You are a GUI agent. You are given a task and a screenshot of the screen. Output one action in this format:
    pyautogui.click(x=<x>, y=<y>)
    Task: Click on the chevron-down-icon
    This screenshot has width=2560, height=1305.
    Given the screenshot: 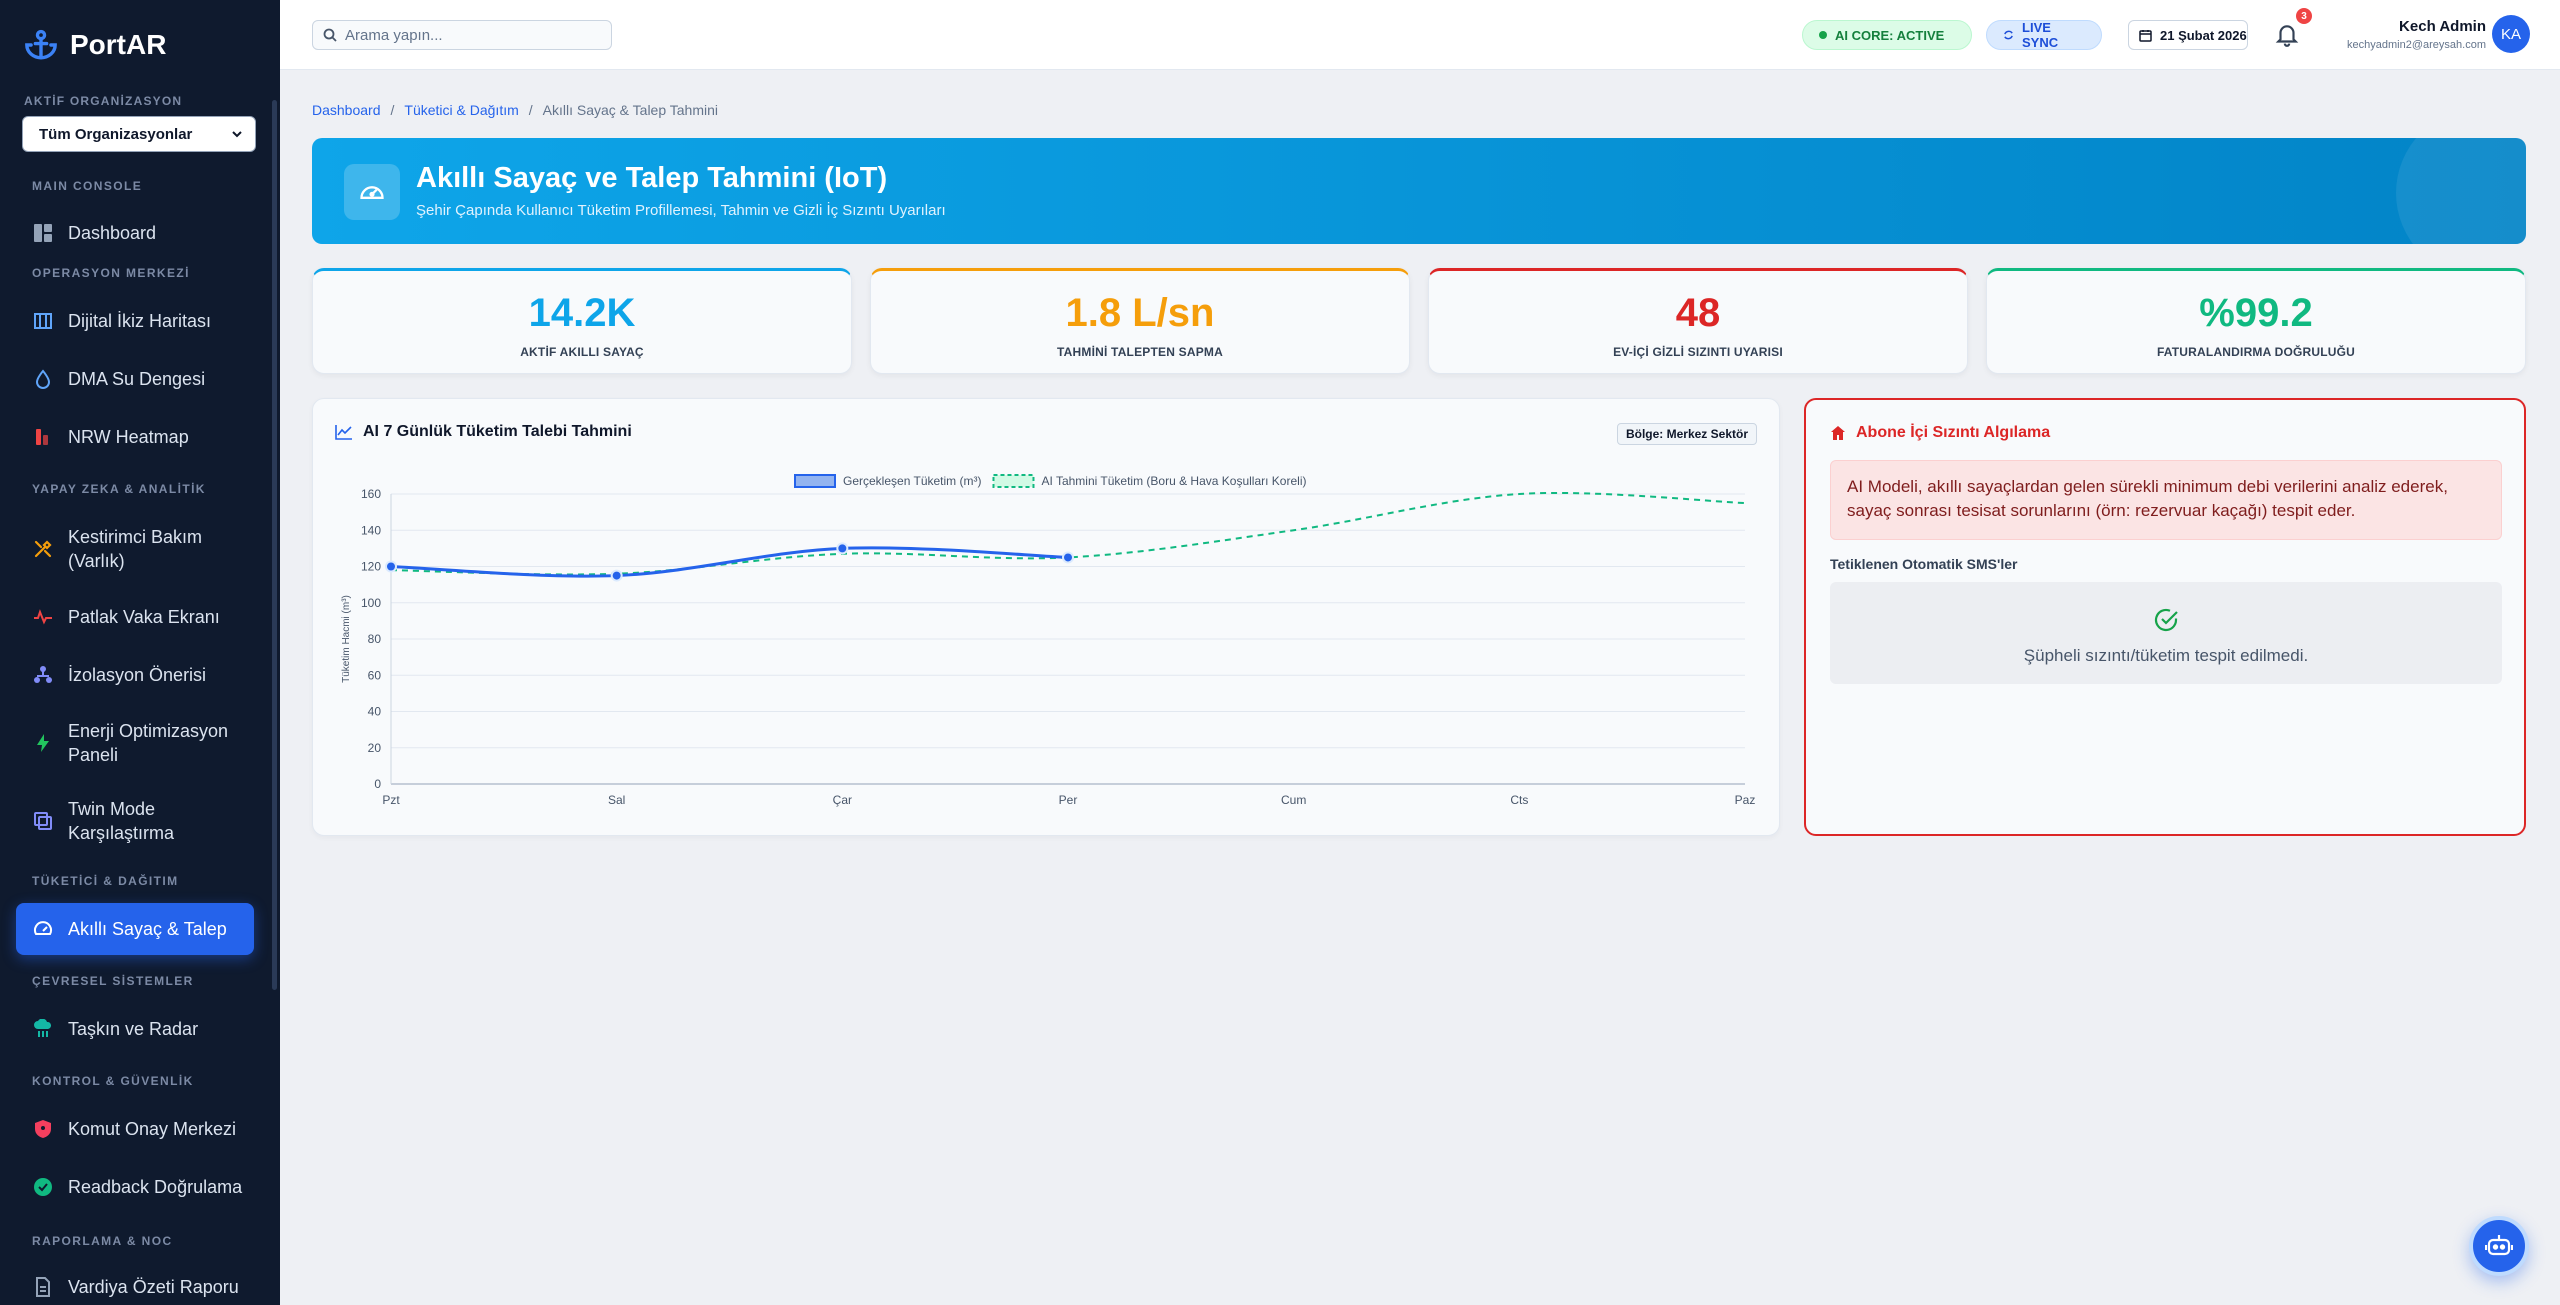 What is the action you would take?
    pyautogui.click(x=237, y=134)
    